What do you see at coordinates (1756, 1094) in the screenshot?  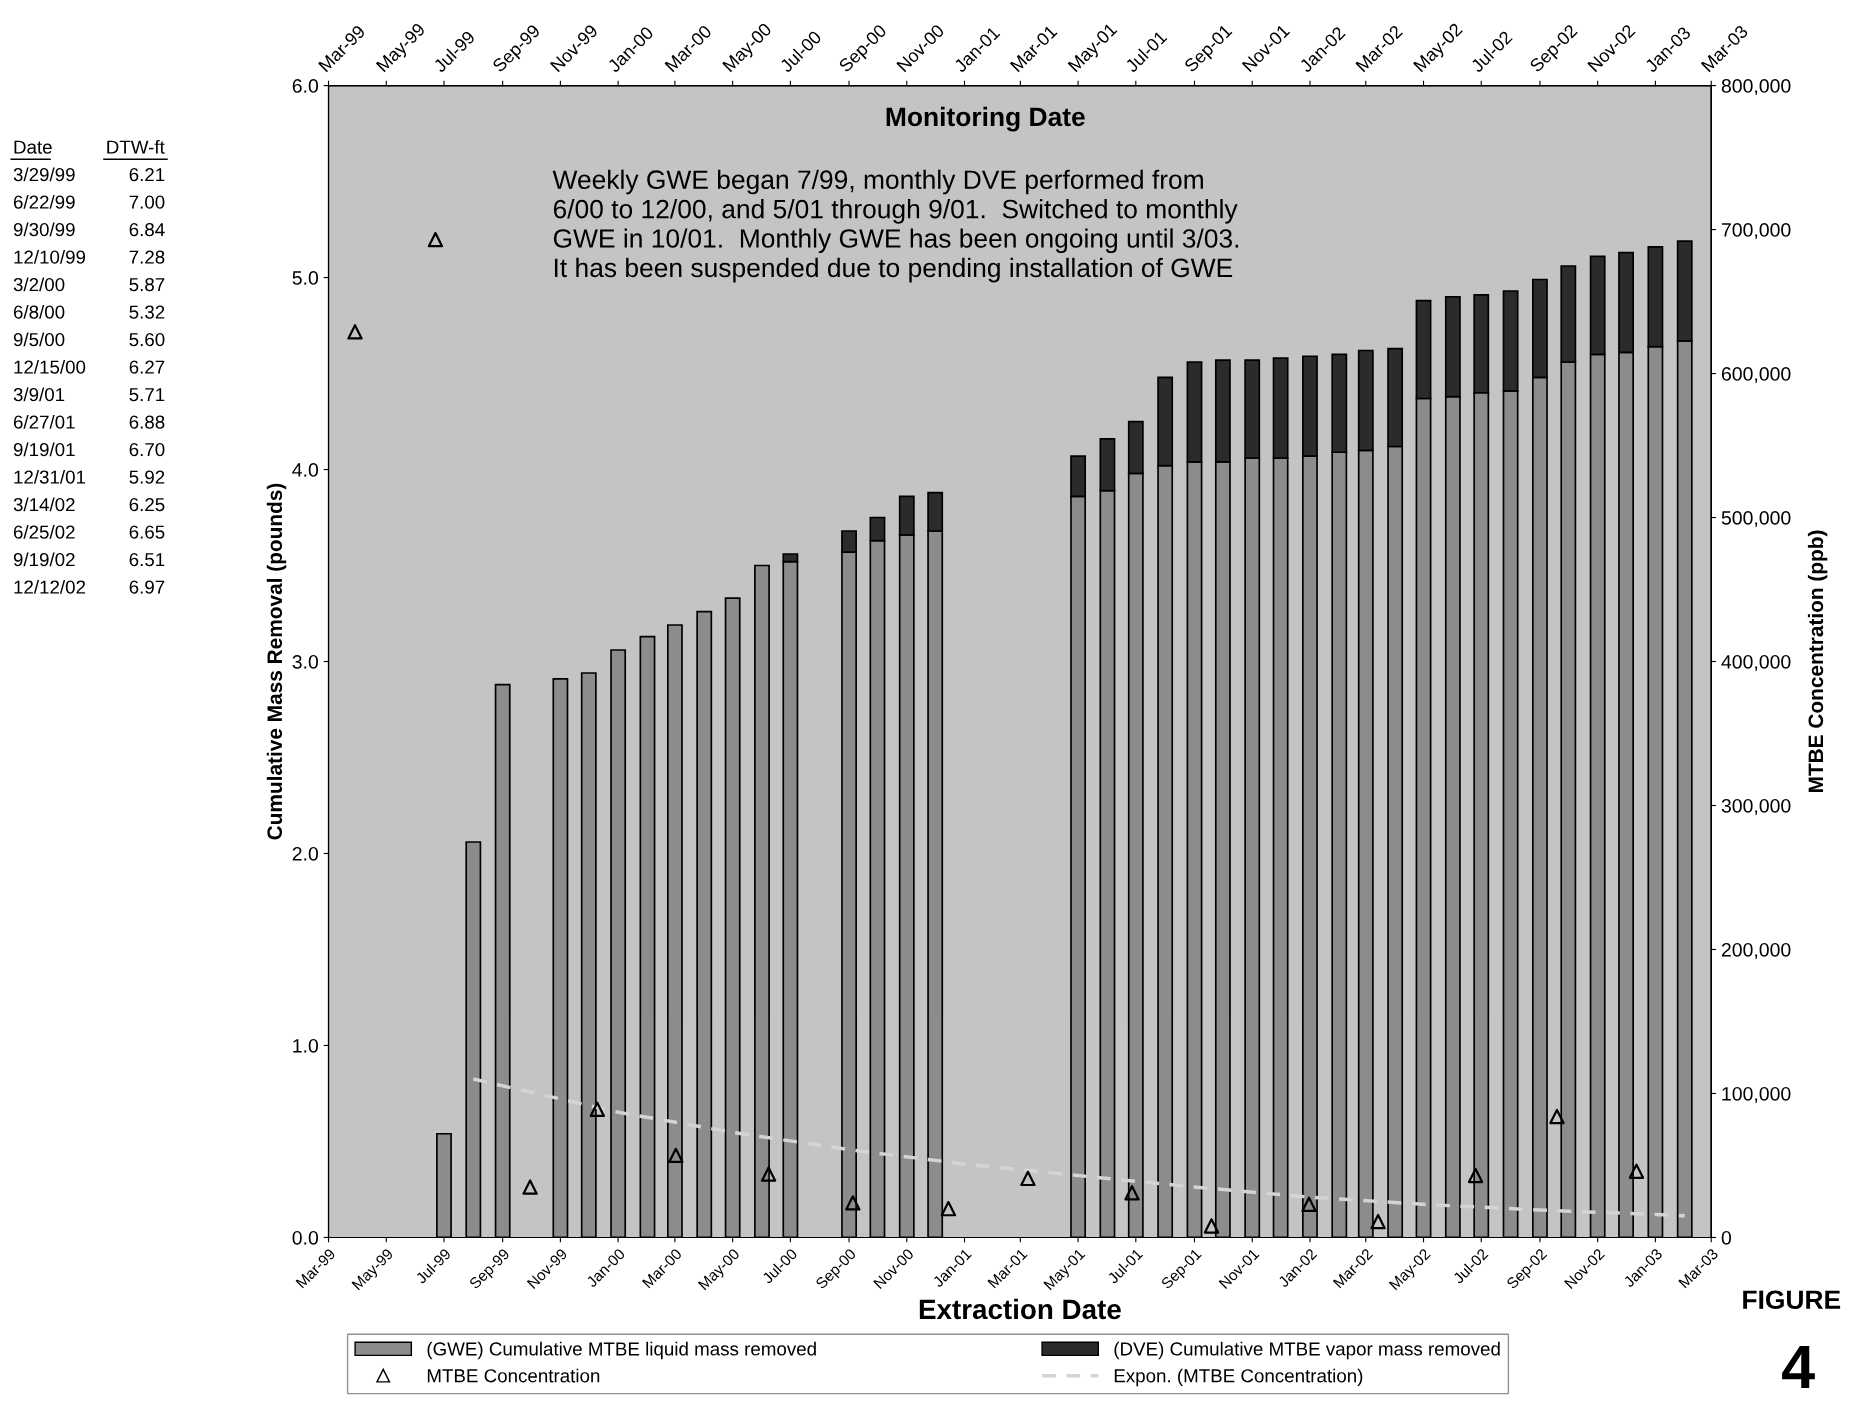 I see `y2-tick-label: 100,000` at bounding box center [1756, 1094].